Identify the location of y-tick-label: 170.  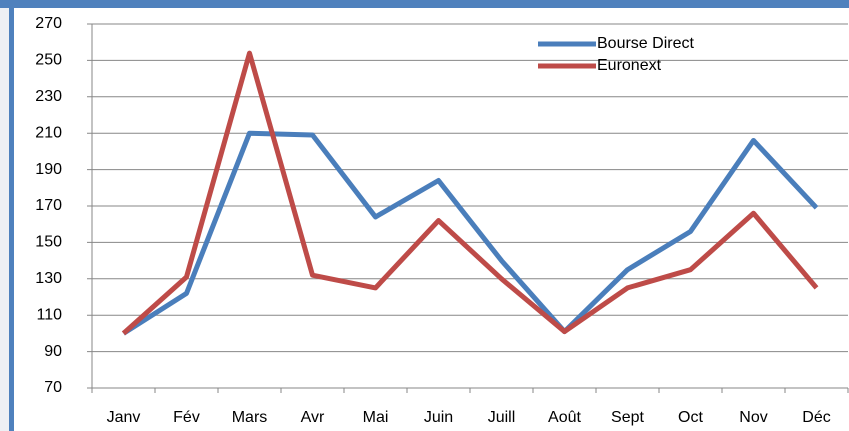
(48, 205).